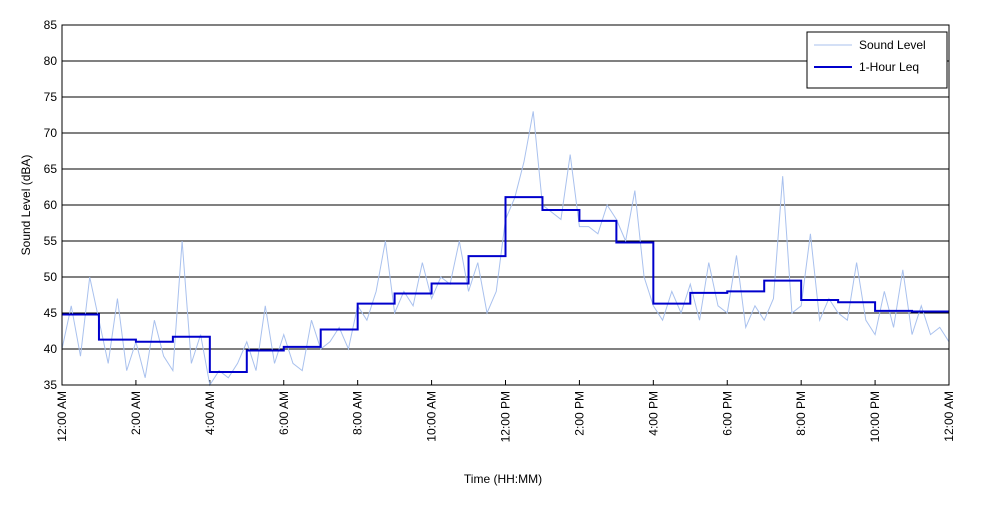 The image size is (1000, 505). What do you see at coordinates (210, 413) in the screenshot?
I see `x-tick-label: 4:00 AM` at bounding box center [210, 413].